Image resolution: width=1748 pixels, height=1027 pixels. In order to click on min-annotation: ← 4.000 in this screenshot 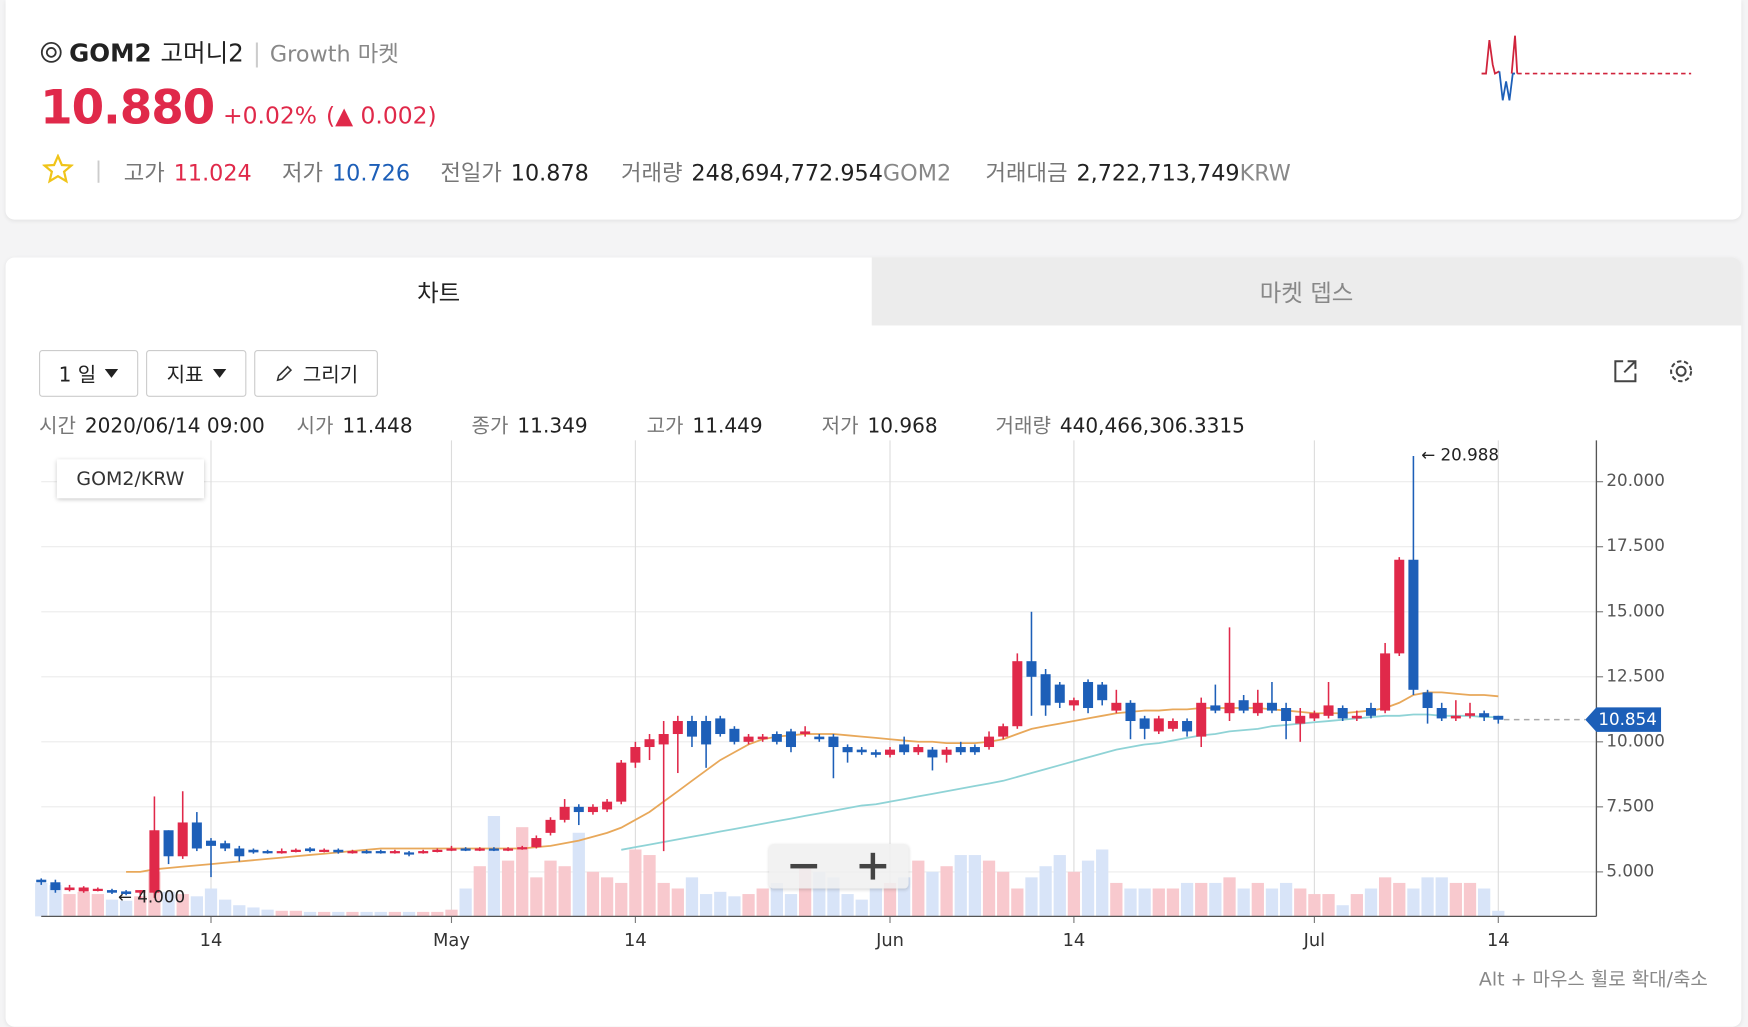, I will do `click(151, 896)`.